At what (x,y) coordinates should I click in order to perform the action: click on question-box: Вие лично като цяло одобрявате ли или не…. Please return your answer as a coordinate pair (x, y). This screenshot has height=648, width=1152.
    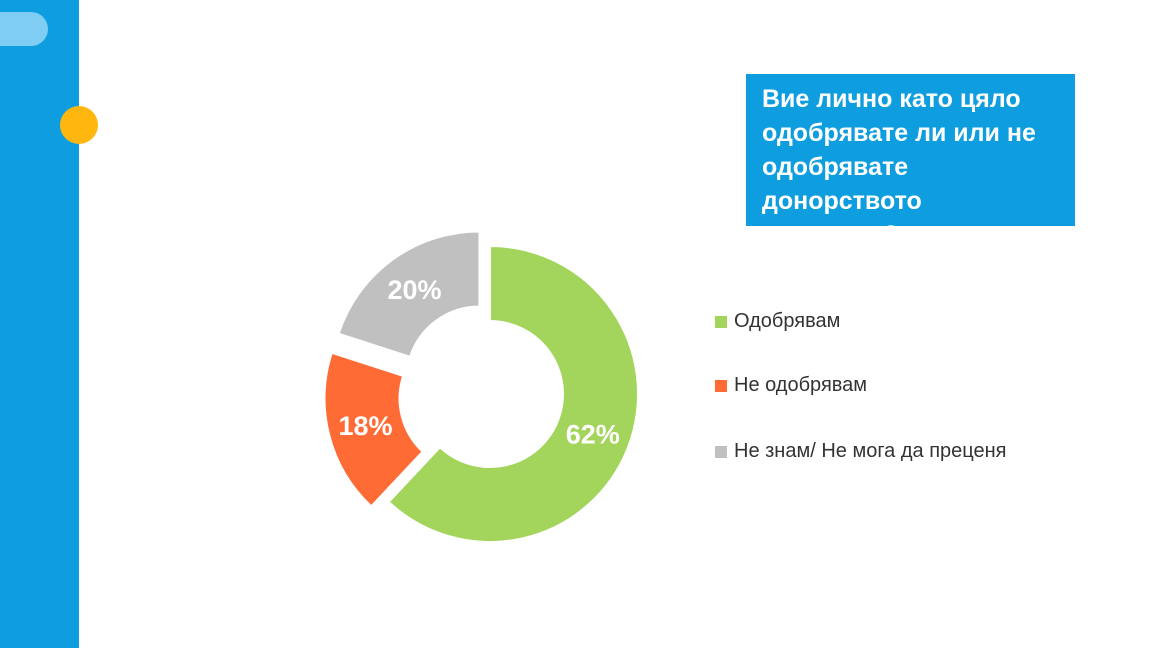
    Looking at the image, I should click on (910, 161).